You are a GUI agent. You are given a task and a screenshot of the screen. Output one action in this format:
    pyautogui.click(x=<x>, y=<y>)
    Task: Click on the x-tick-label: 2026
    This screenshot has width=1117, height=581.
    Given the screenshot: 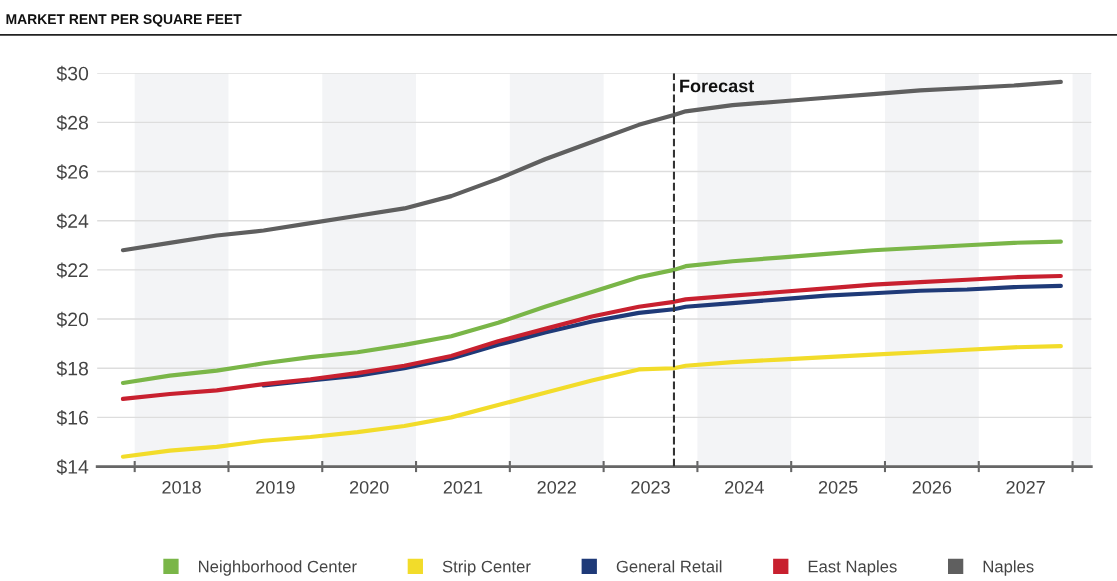 What is the action you would take?
    pyautogui.click(x=932, y=487)
    